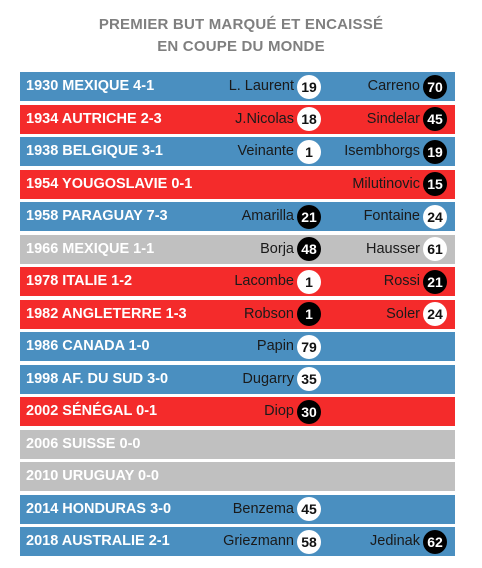 Image resolution: width=482 pixels, height=568 pixels. Describe the element at coordinates (403, 313) in the screenshot. I see `conceded-name: Soler` at that location.